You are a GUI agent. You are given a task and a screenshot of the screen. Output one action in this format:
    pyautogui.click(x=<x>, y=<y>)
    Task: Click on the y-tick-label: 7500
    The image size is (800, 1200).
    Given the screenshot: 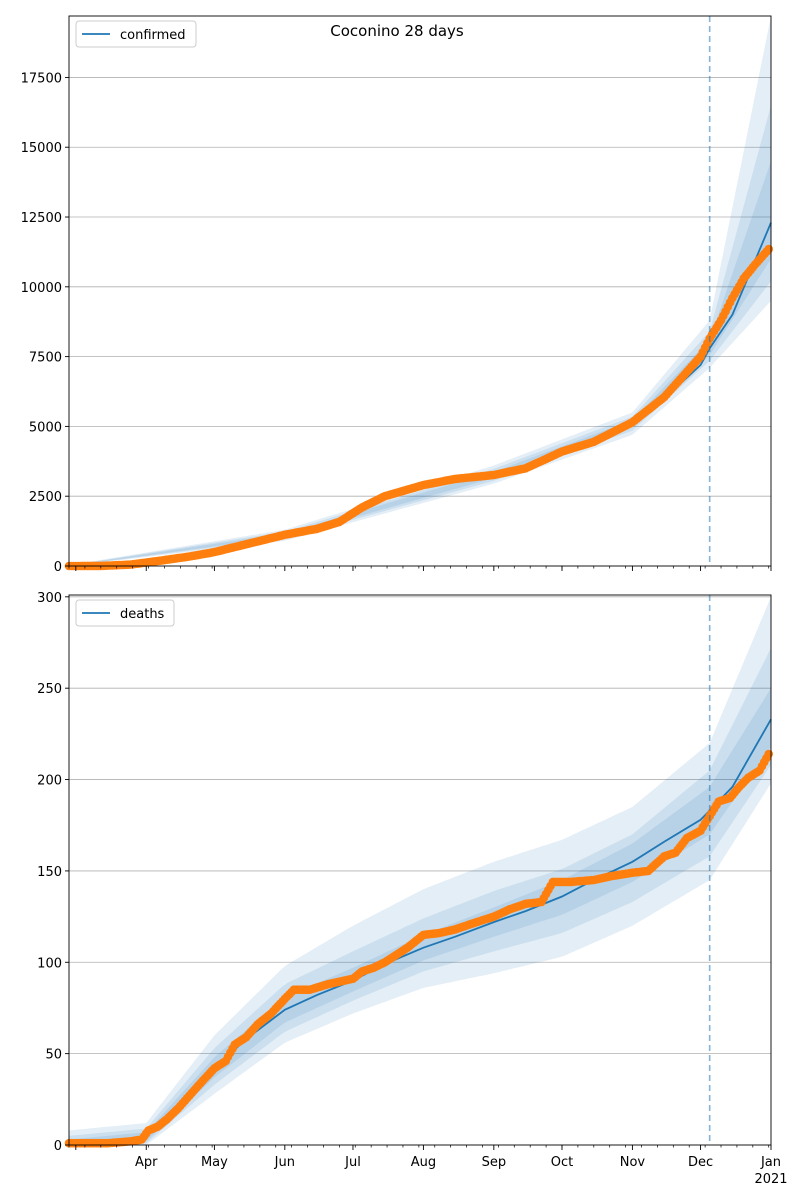 What is the action you would take?
    pyautogui.click(x=45, y=358)
    